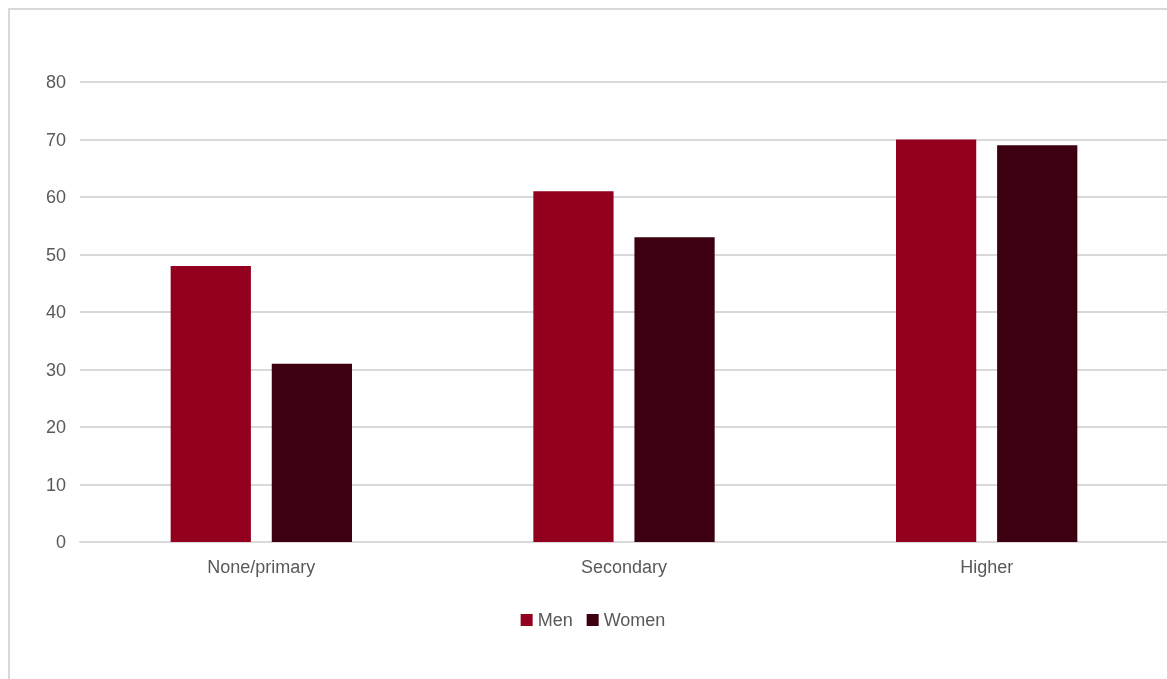 This screenshot has width=1167, height=679. What do you see at coordinates (60, 542) in the screenshot?
I see `y-tick-label: 0` at bounding box center [60, 542].